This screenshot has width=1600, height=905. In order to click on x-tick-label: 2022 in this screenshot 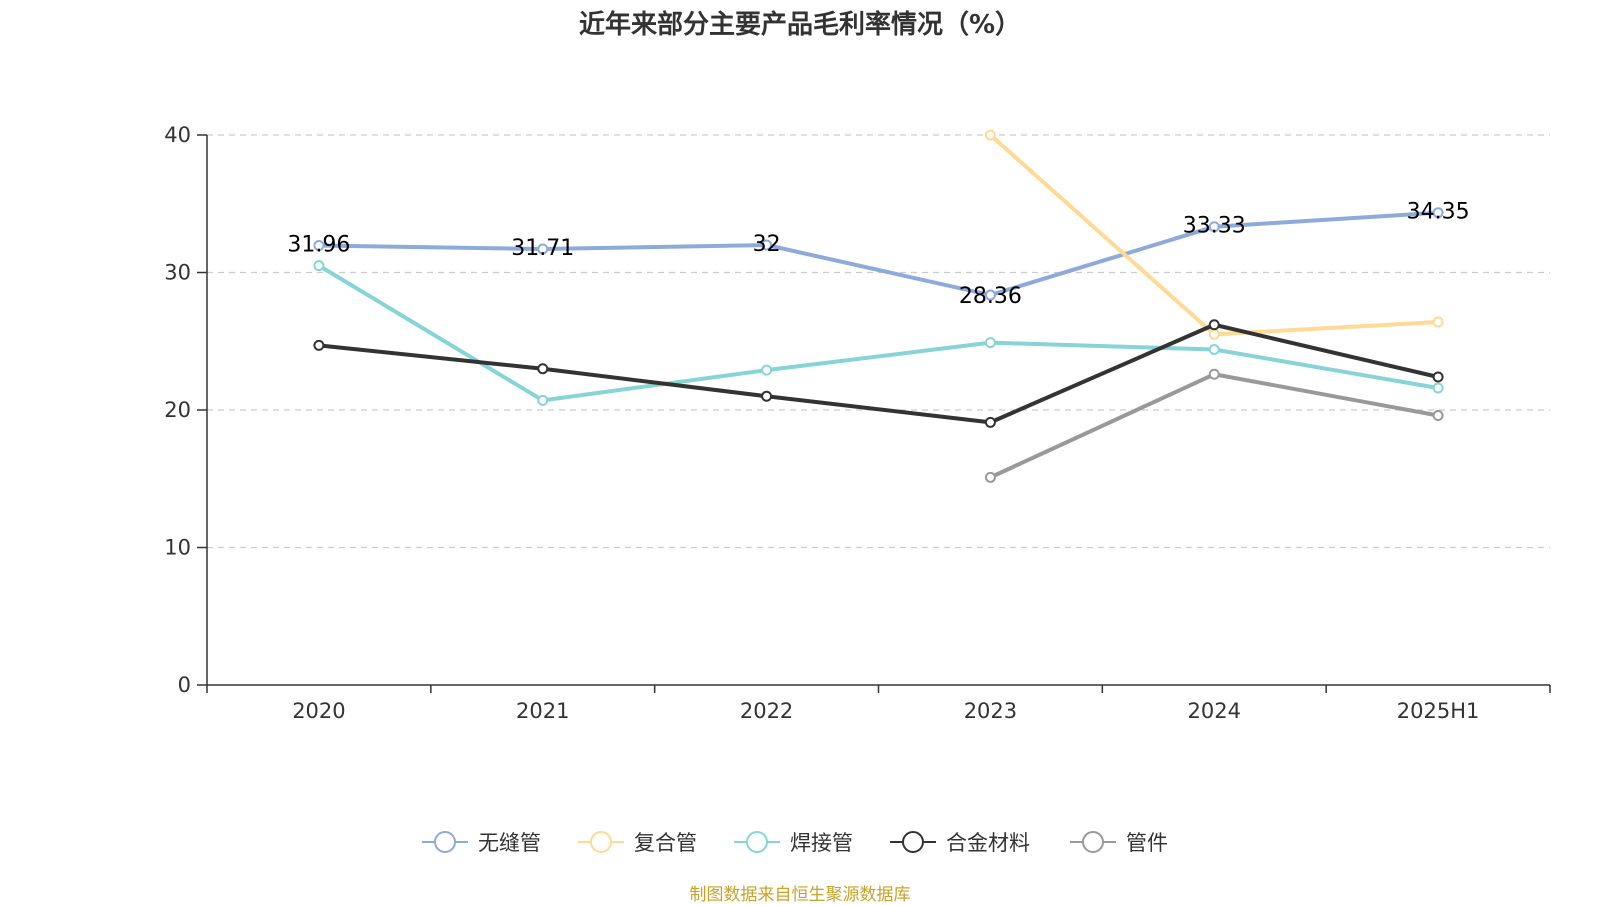, I will do `click(766, 711)`.